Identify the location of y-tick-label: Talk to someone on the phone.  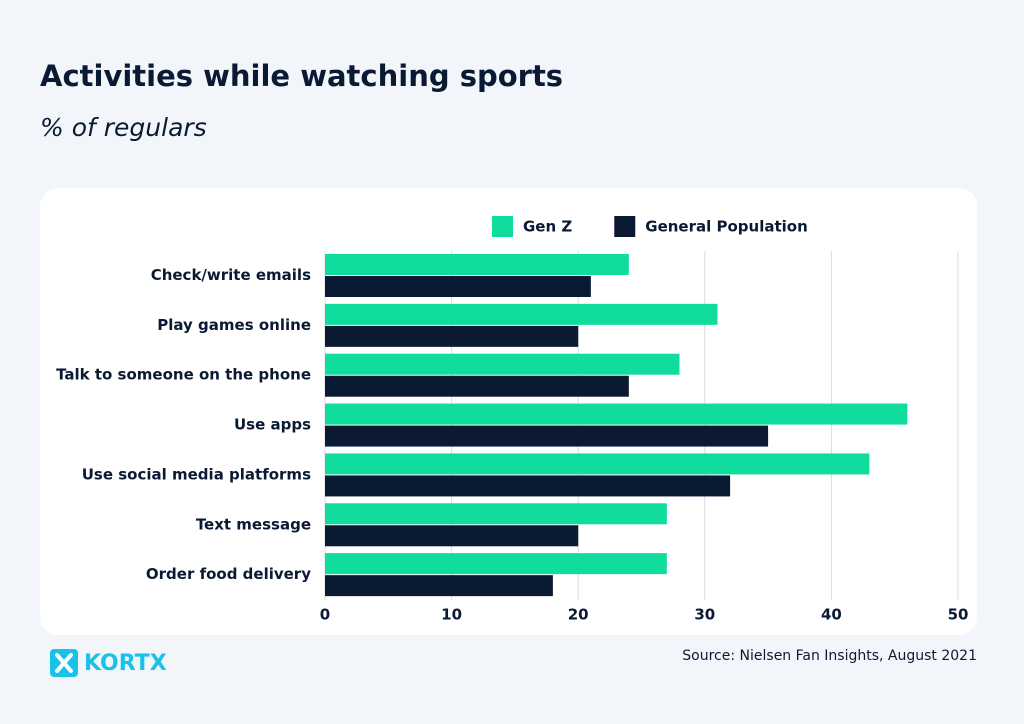
(183, 375).